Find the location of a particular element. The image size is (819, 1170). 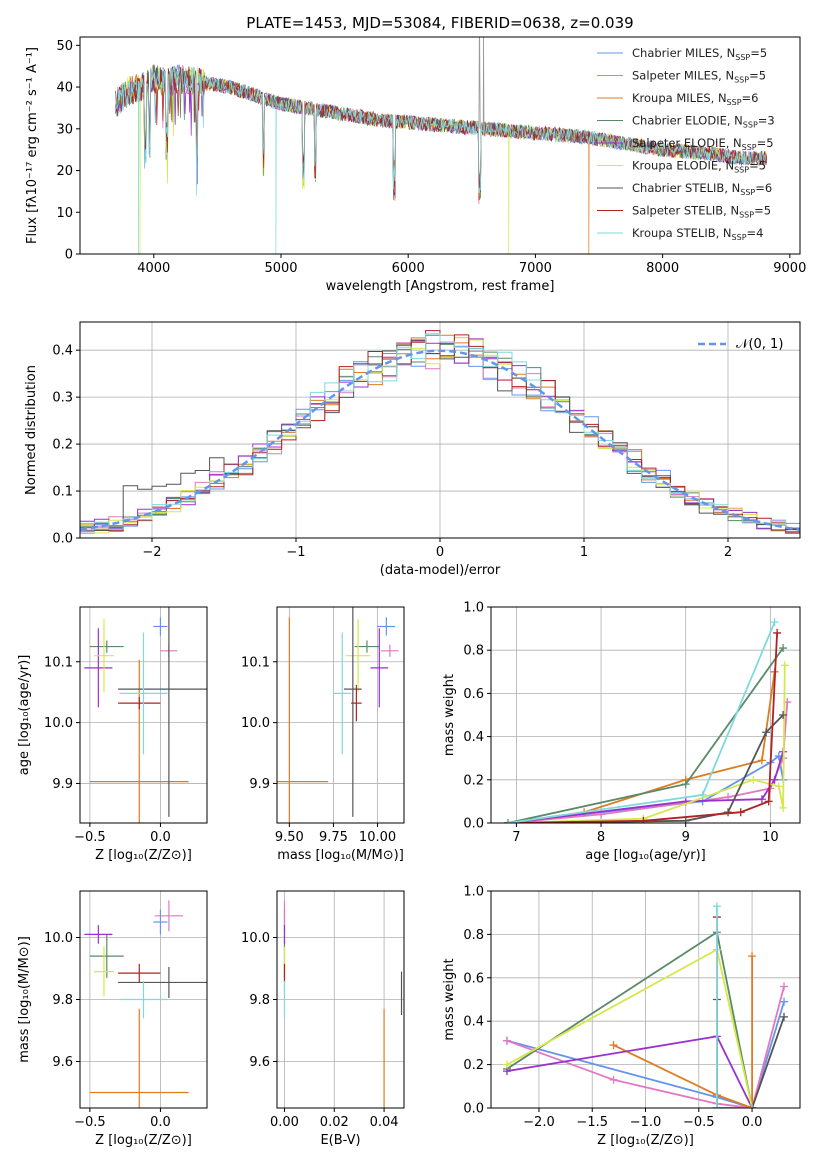

weight-line-kroupa_elodie is located at coordinates (646, 744).